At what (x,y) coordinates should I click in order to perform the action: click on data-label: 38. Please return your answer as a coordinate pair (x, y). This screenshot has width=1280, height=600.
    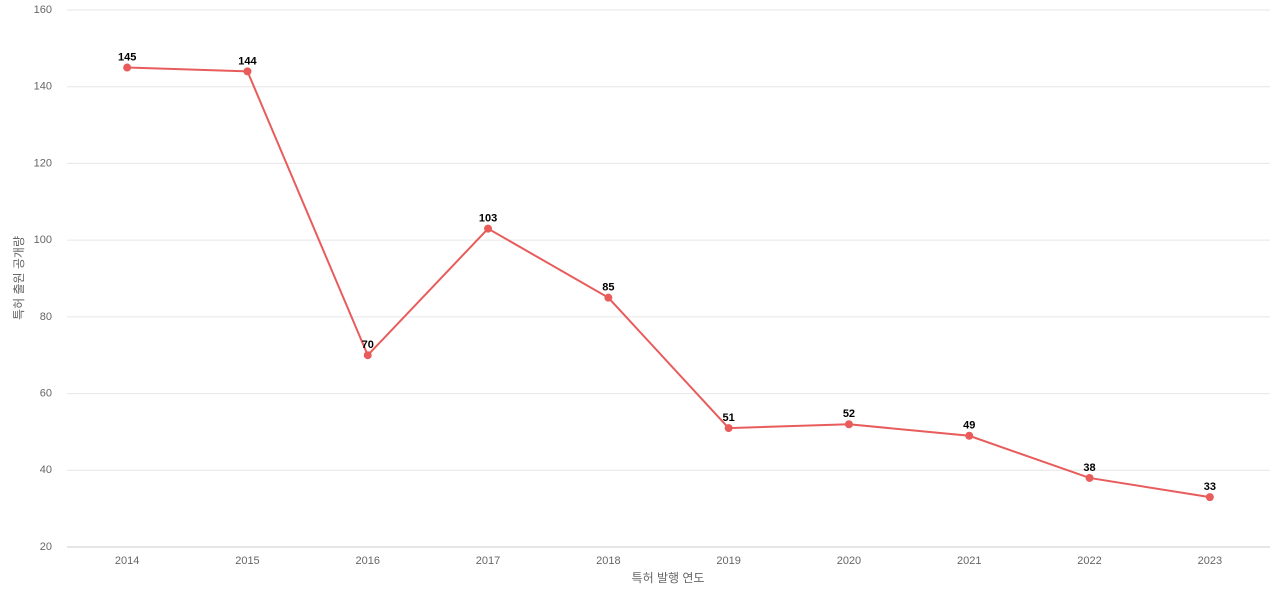
    Looking at the image, I should click on (1089, 468).